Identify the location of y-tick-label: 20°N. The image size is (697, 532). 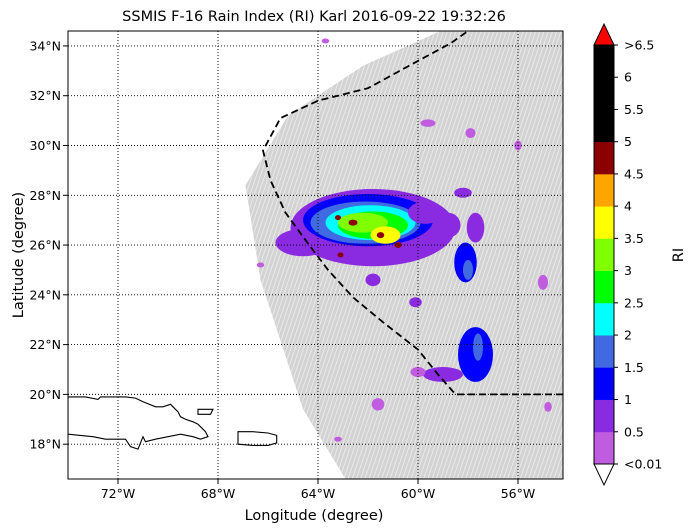
(45, 394).